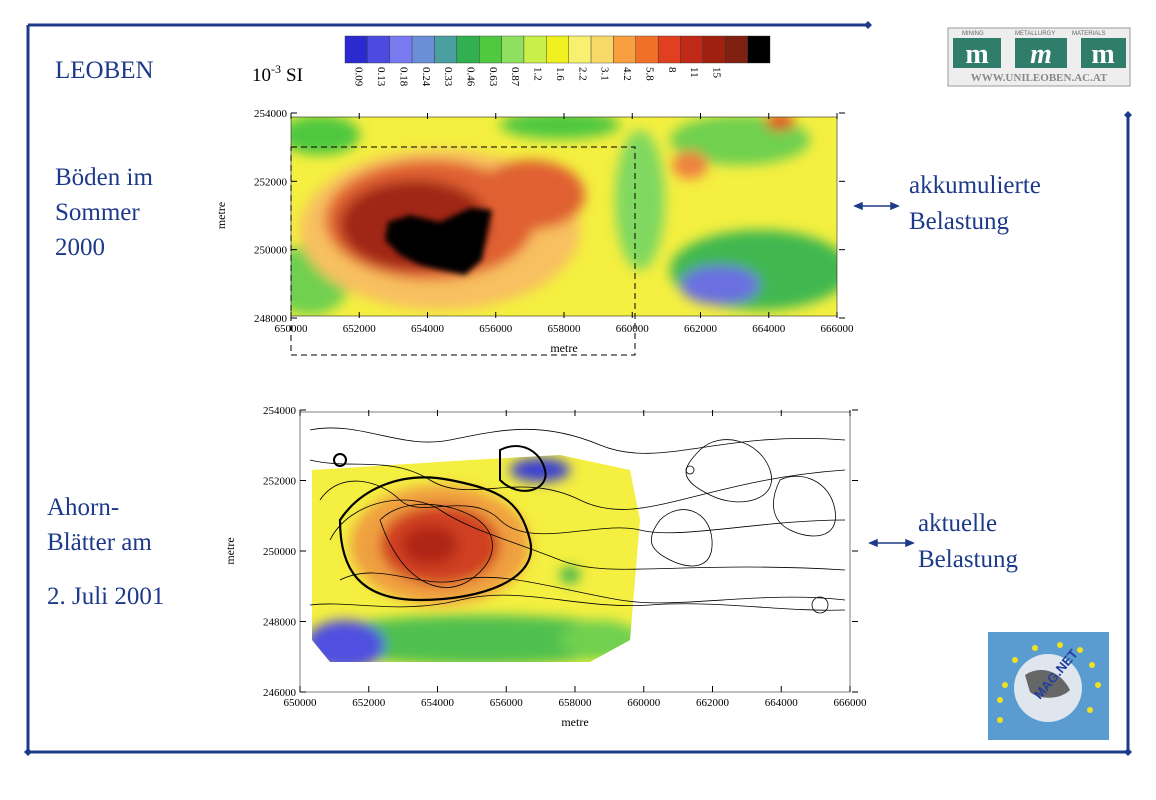 The image size is (1156, 800). I want to click on colorbar-label: 0.63, so click(493, 77).